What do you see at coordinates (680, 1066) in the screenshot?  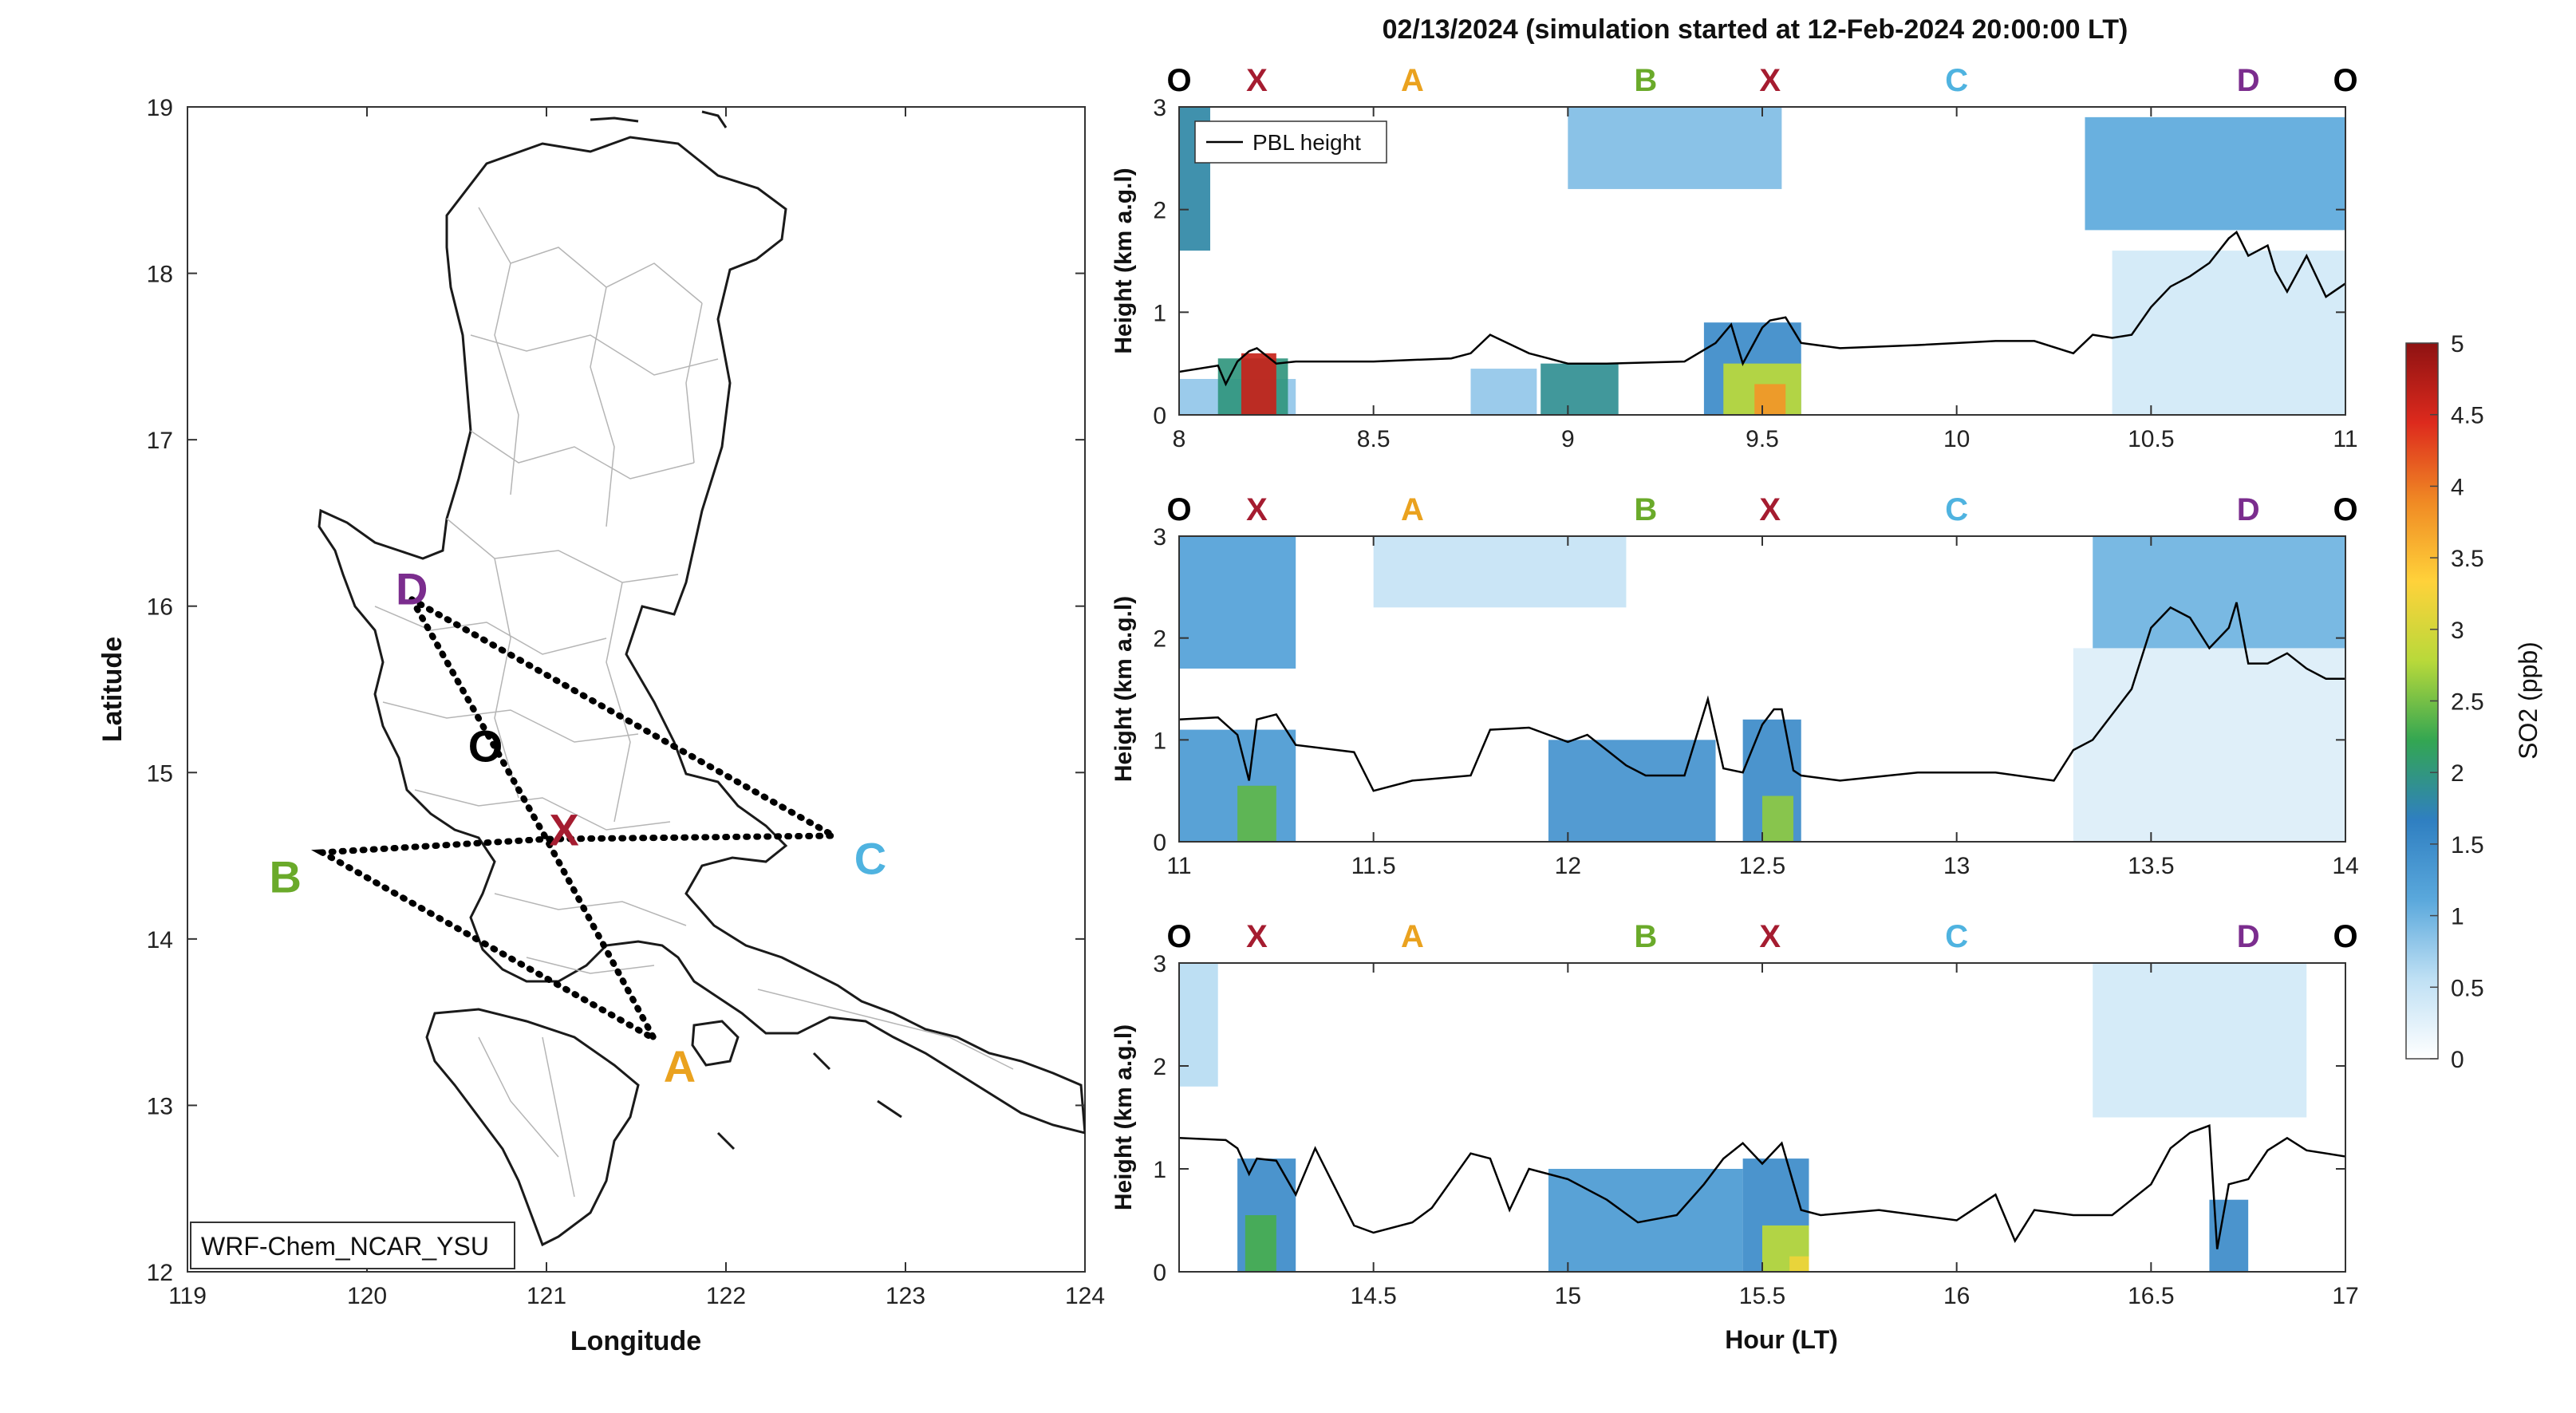 I see `map-waypoint-a: A` at bounding box center [680, 1066].